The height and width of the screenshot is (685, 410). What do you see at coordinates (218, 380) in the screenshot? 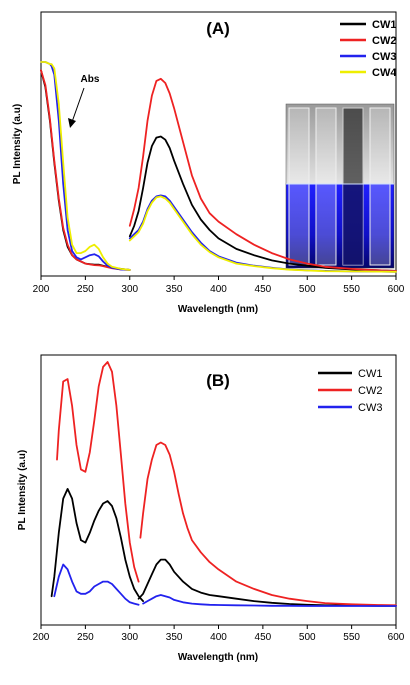
I see `panel-label: (B)` at bounding box center [218, 380].